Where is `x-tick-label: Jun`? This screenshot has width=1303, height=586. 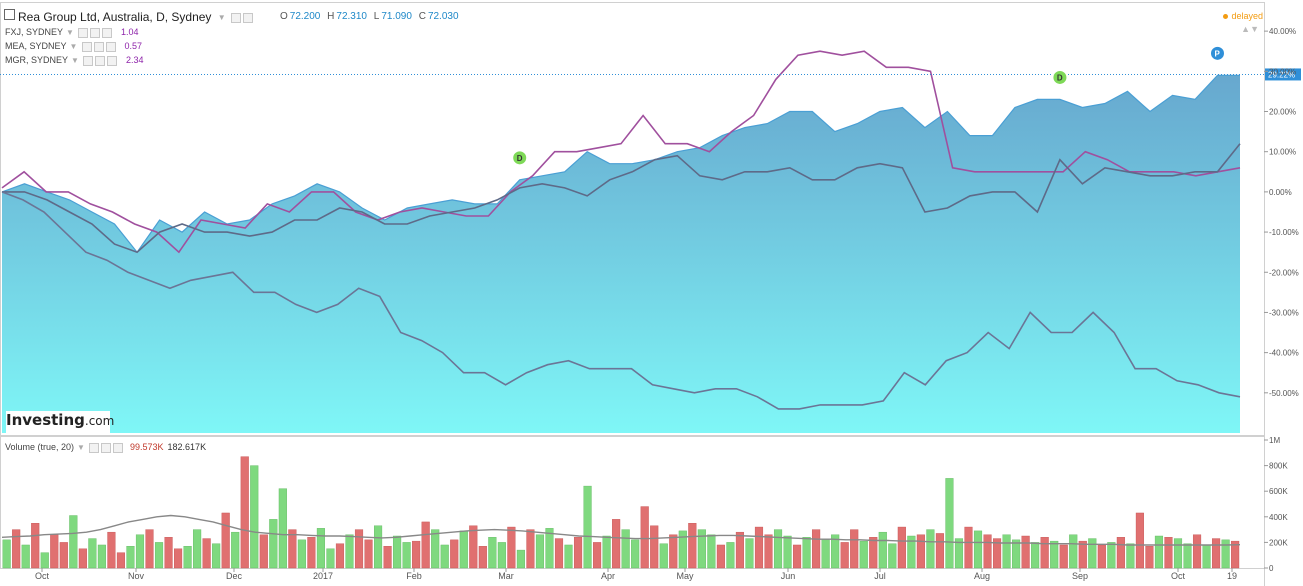 x-tick-label: Jun is located at coordinates (788, 576).